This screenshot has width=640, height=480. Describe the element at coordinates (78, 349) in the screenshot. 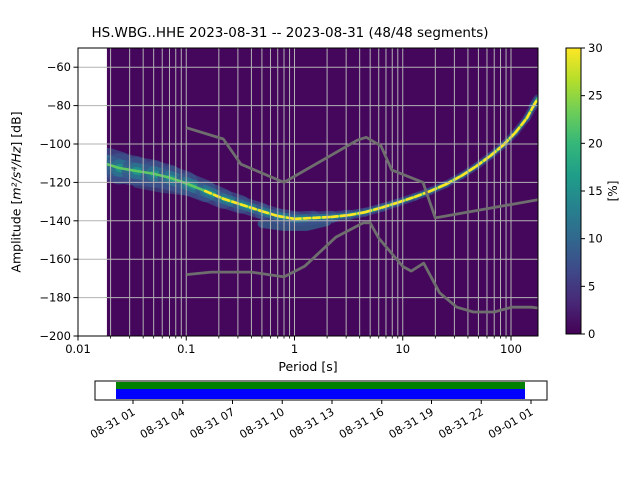

I see `x-tick-label: 0.01` at that location.